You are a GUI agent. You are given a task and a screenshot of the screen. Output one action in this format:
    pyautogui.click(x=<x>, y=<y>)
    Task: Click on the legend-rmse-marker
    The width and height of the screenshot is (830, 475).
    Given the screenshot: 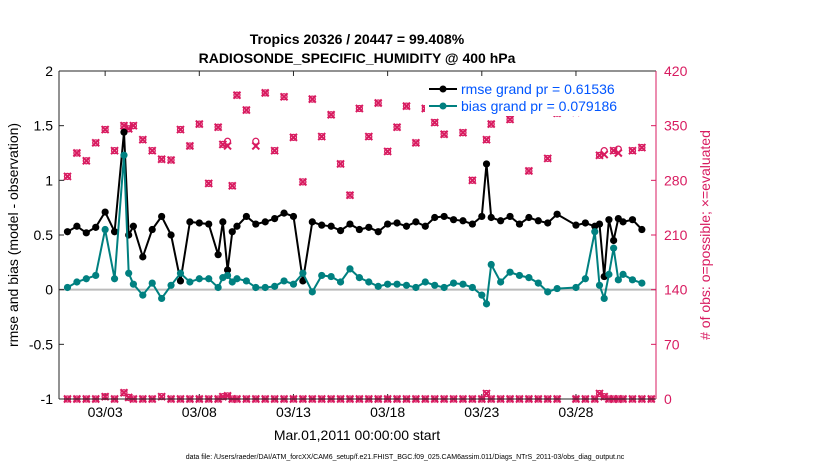 What is the action you would take?
    pyautogui.click(x=443, y=89)
    